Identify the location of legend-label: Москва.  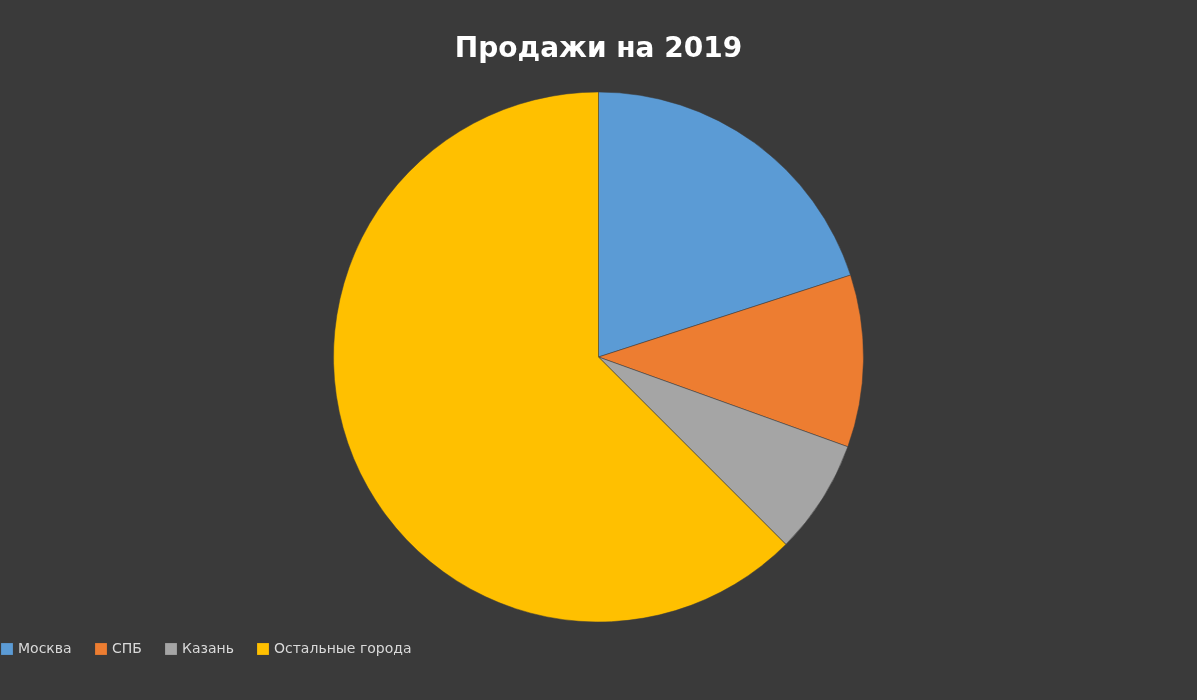
(45, 648).